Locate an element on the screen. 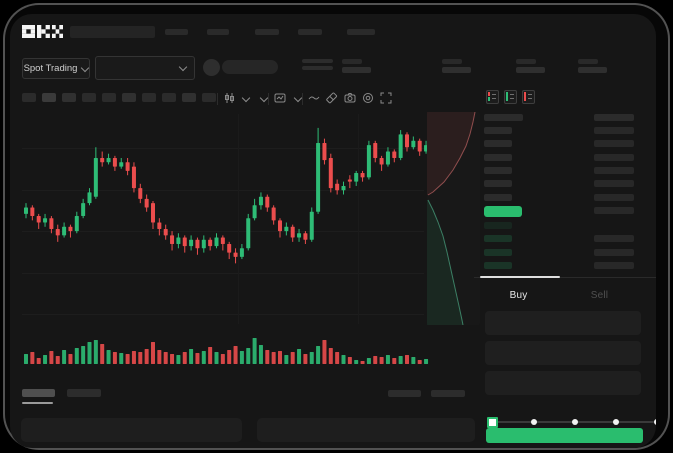 Image resolution: width=673 pixels, height=453 pixels. orders-table-placeholder-left is located at coordinates (131, 430).